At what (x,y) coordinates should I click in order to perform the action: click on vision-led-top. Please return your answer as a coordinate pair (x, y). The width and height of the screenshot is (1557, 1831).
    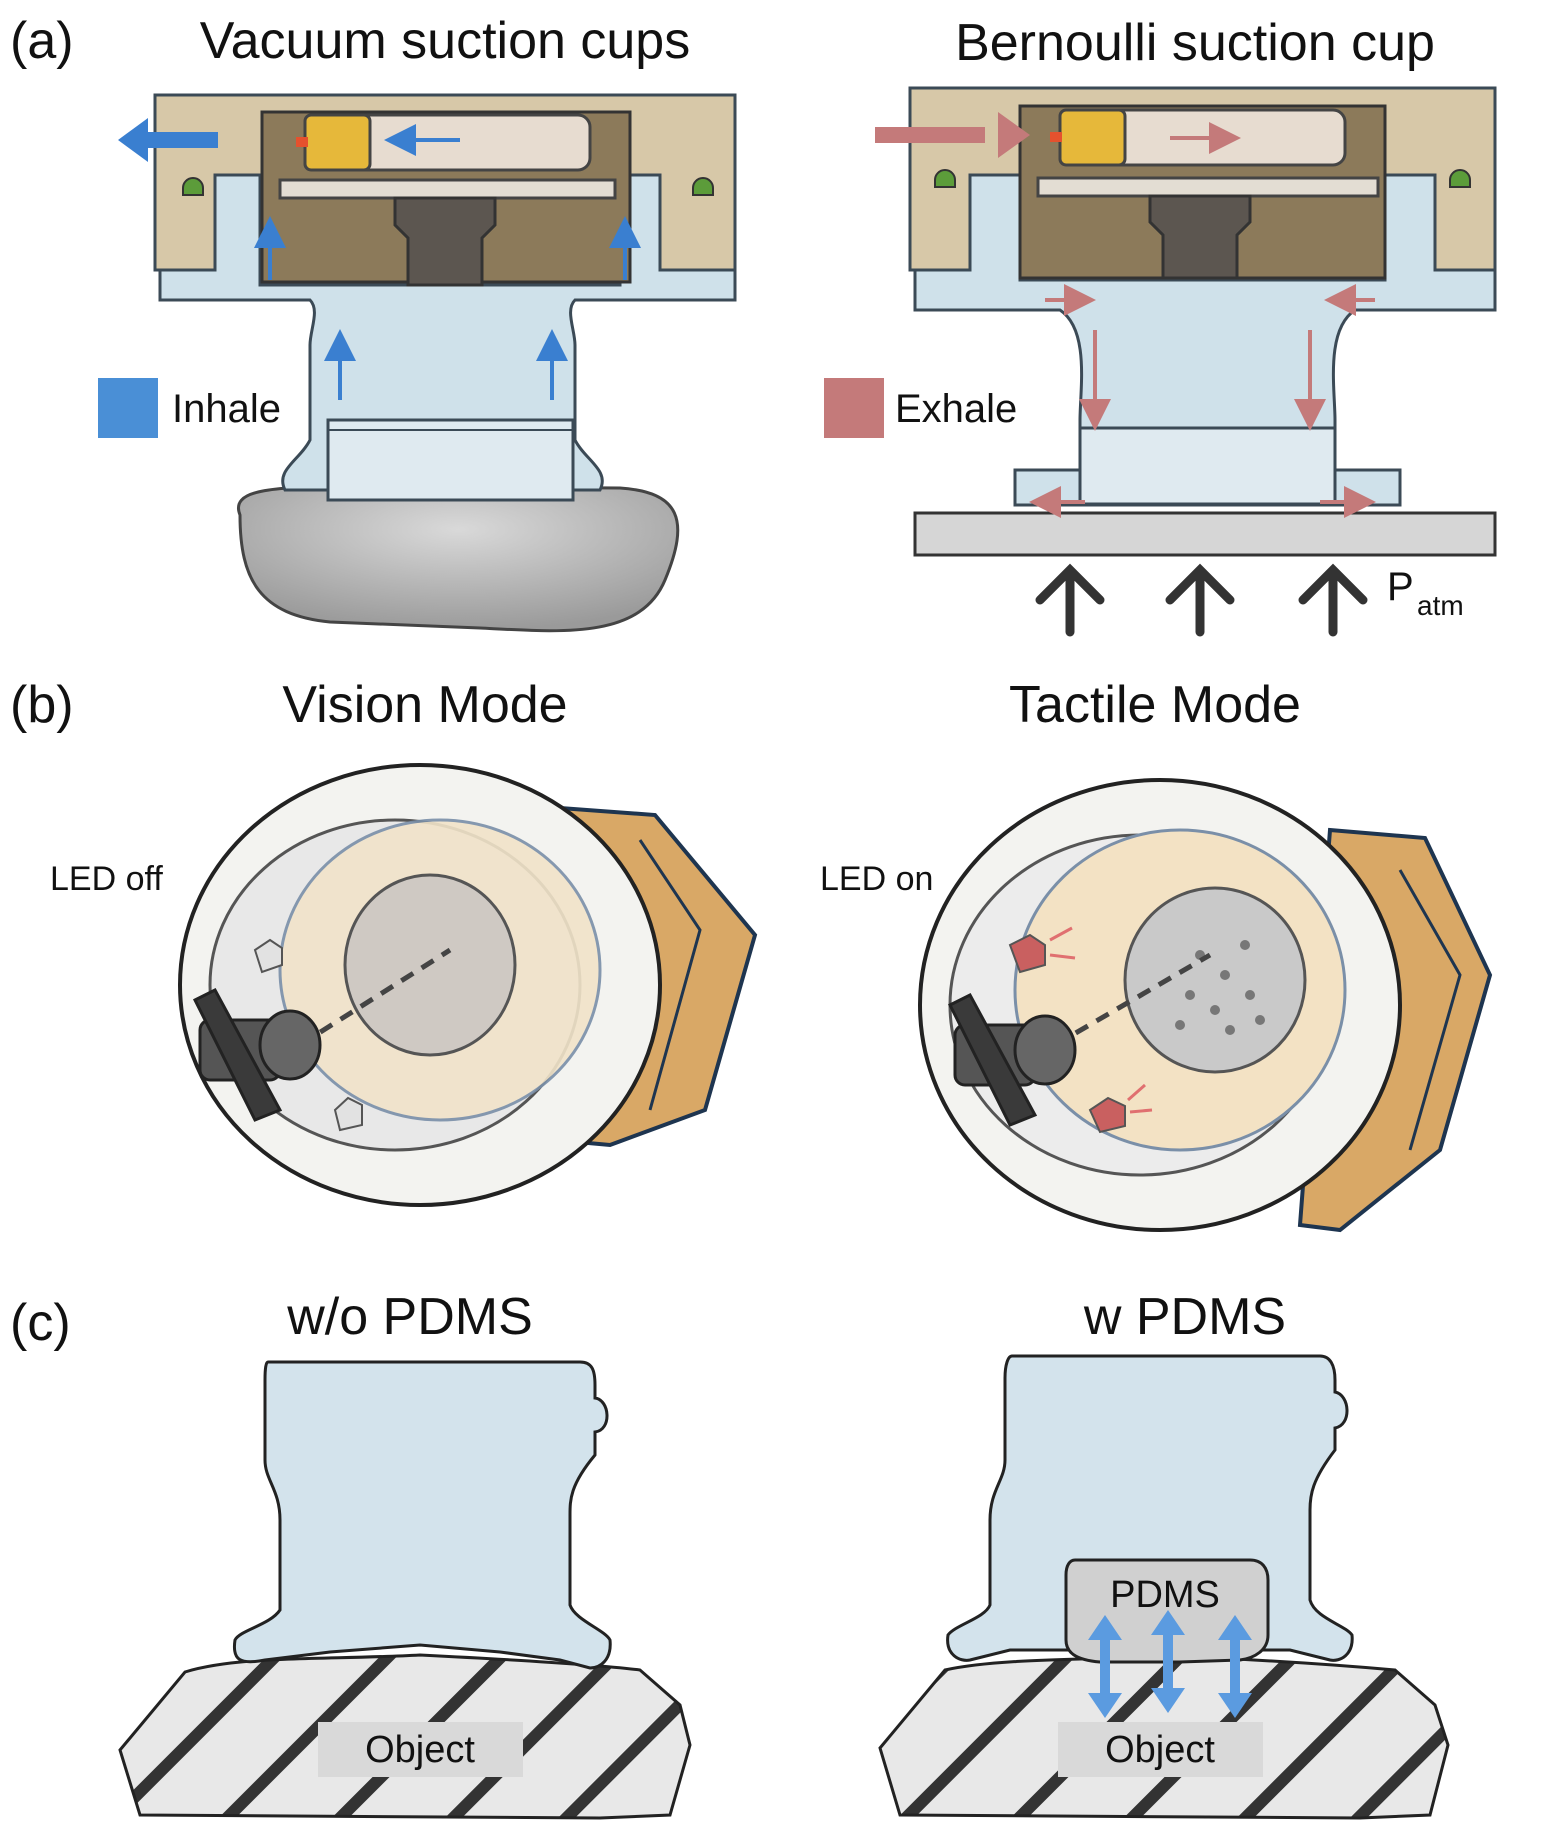
    Looking at the image, I should click on (268, 956).